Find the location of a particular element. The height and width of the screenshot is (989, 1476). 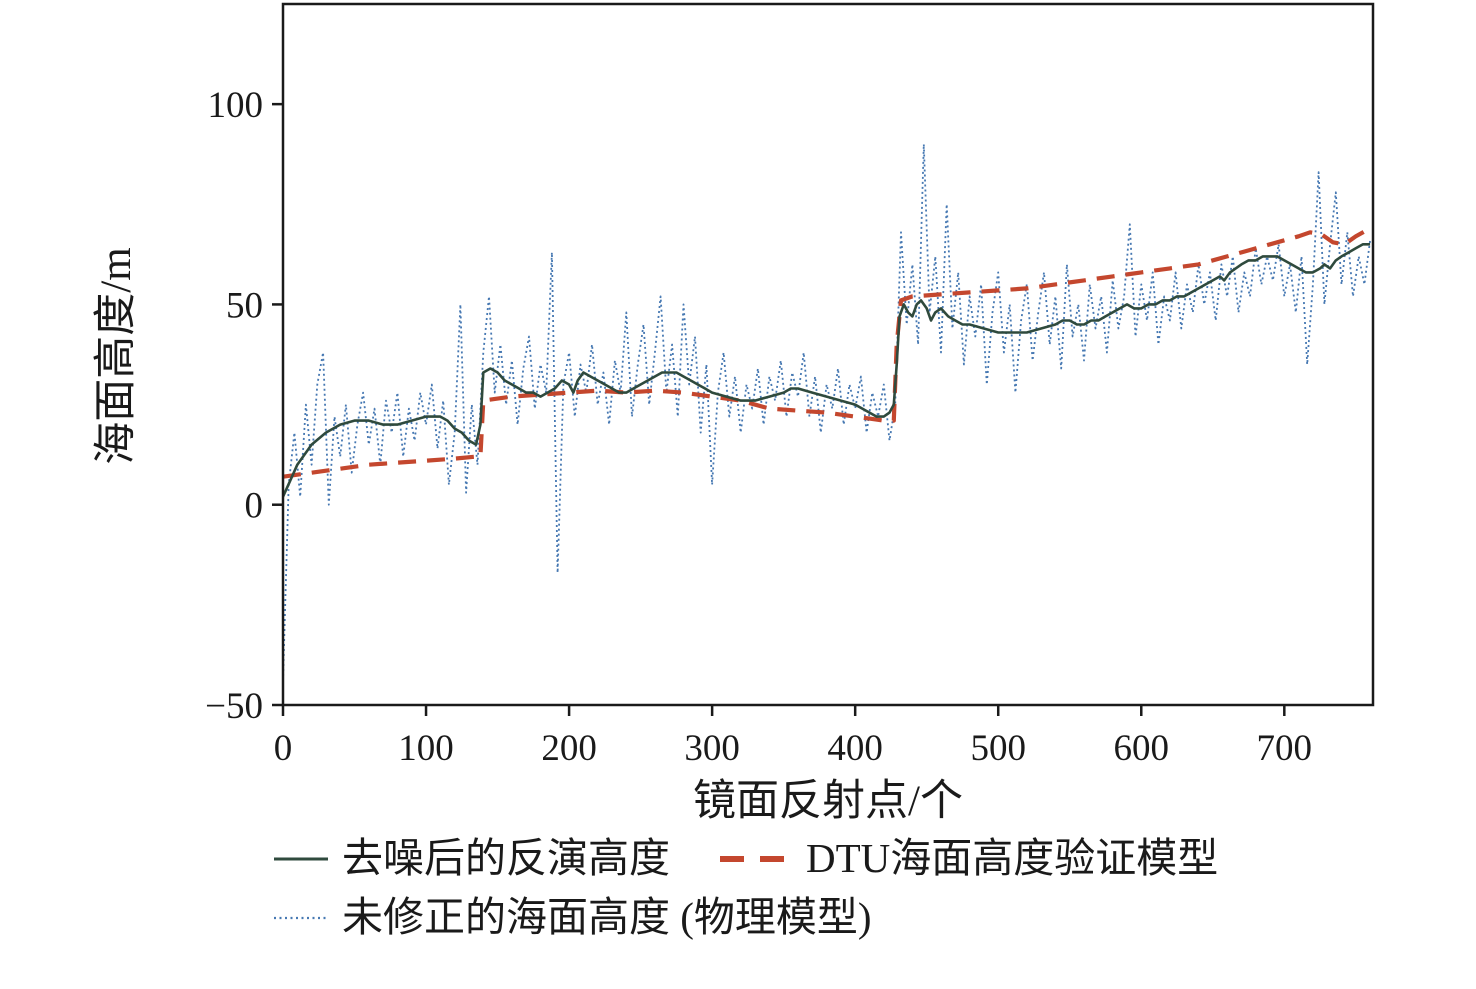

legend-item-raw: 未修正的海面高度 (物理模型) is located at coordinates (572, 917).